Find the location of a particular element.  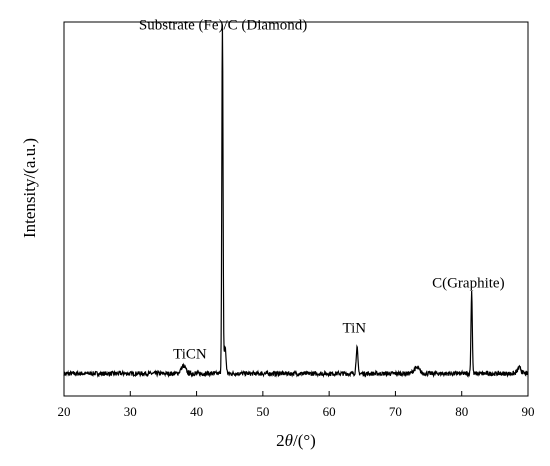

x-tick-label: 50 is located at coordinates (262, 411).